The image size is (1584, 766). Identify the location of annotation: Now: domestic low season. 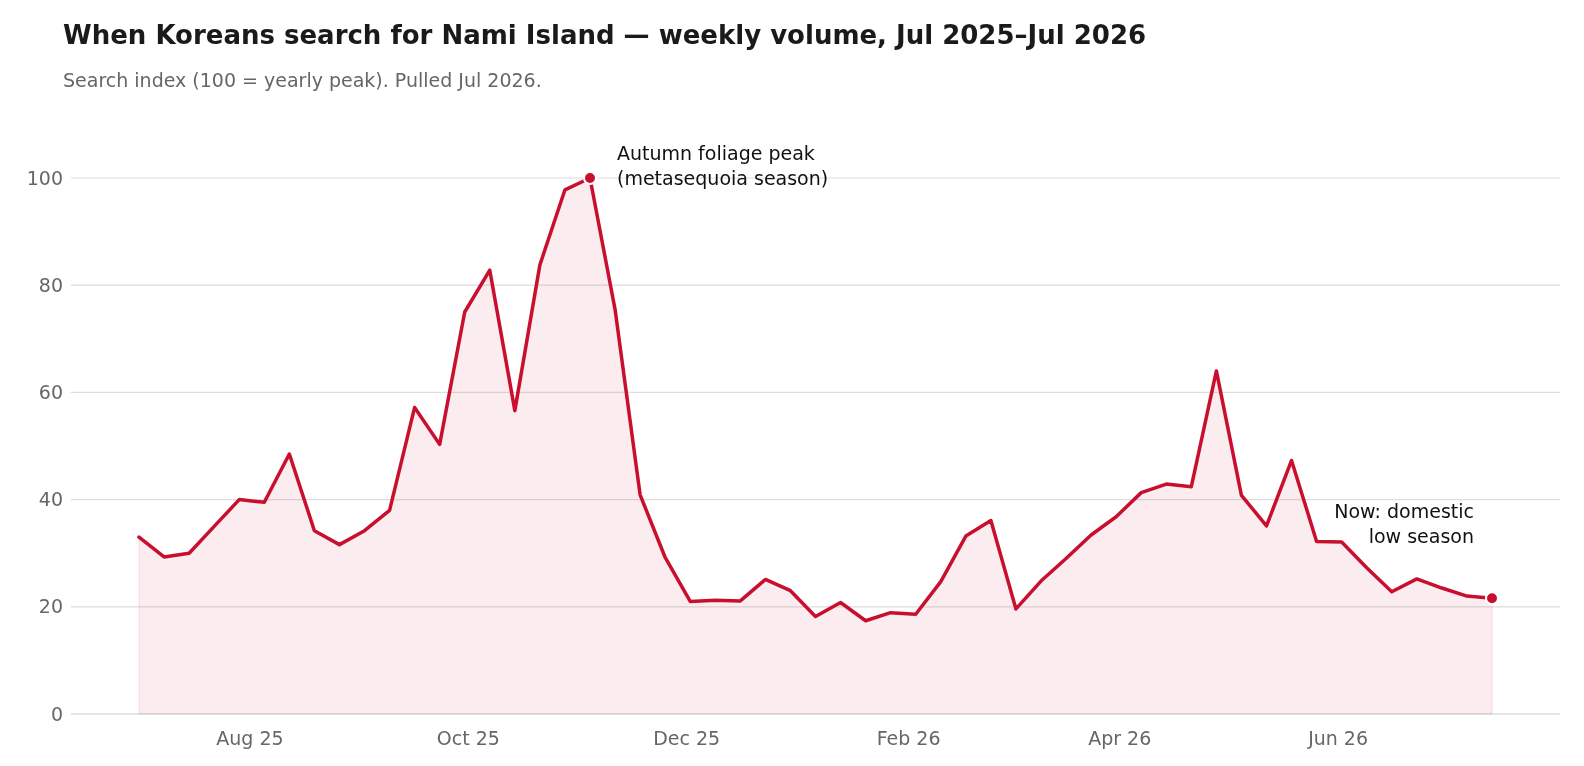
(1404, 523).